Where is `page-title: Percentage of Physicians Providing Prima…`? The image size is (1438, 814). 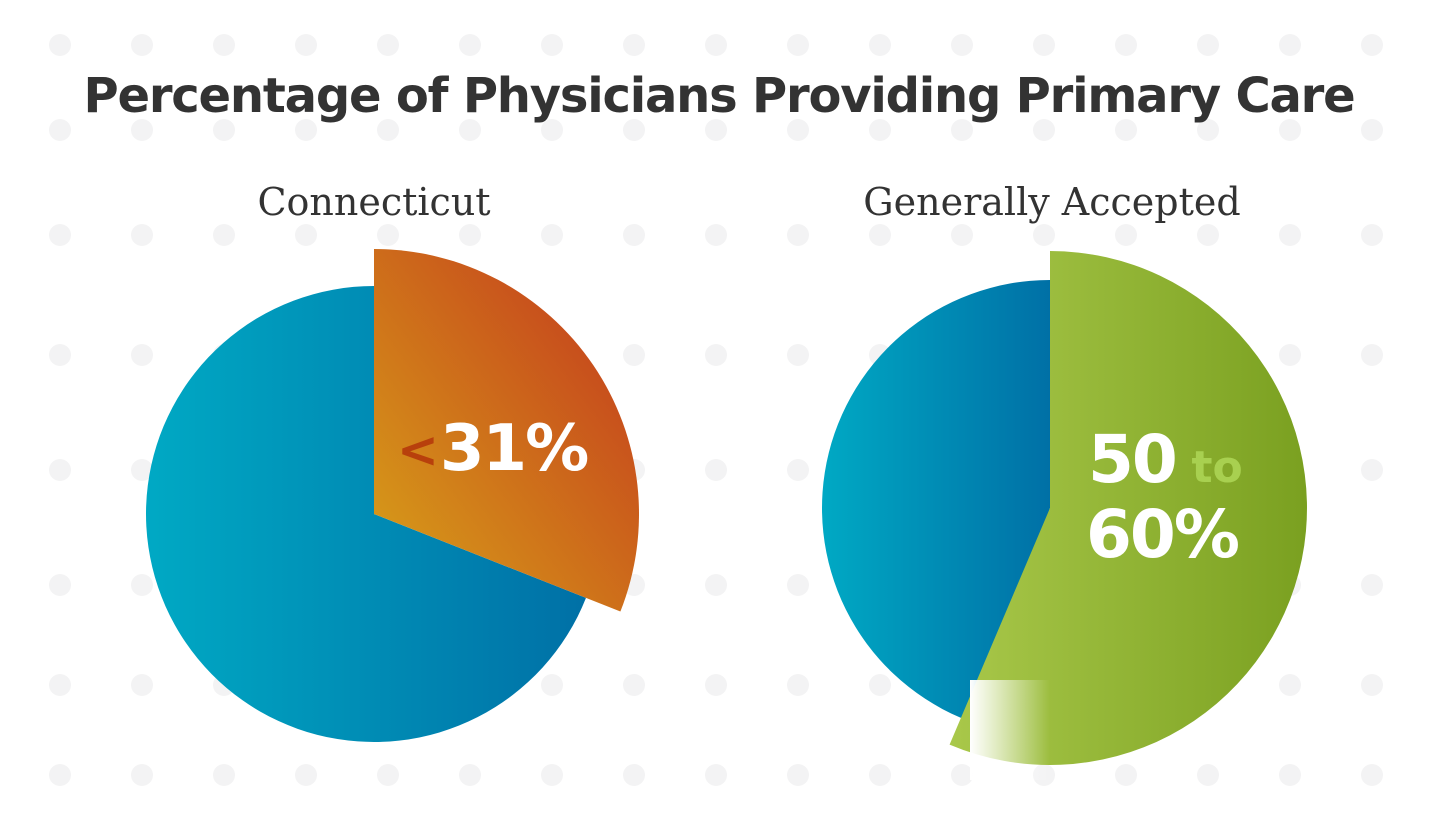
page-title: Percentage of Physicians Providing Prima… is located at coordinates (719, 96).